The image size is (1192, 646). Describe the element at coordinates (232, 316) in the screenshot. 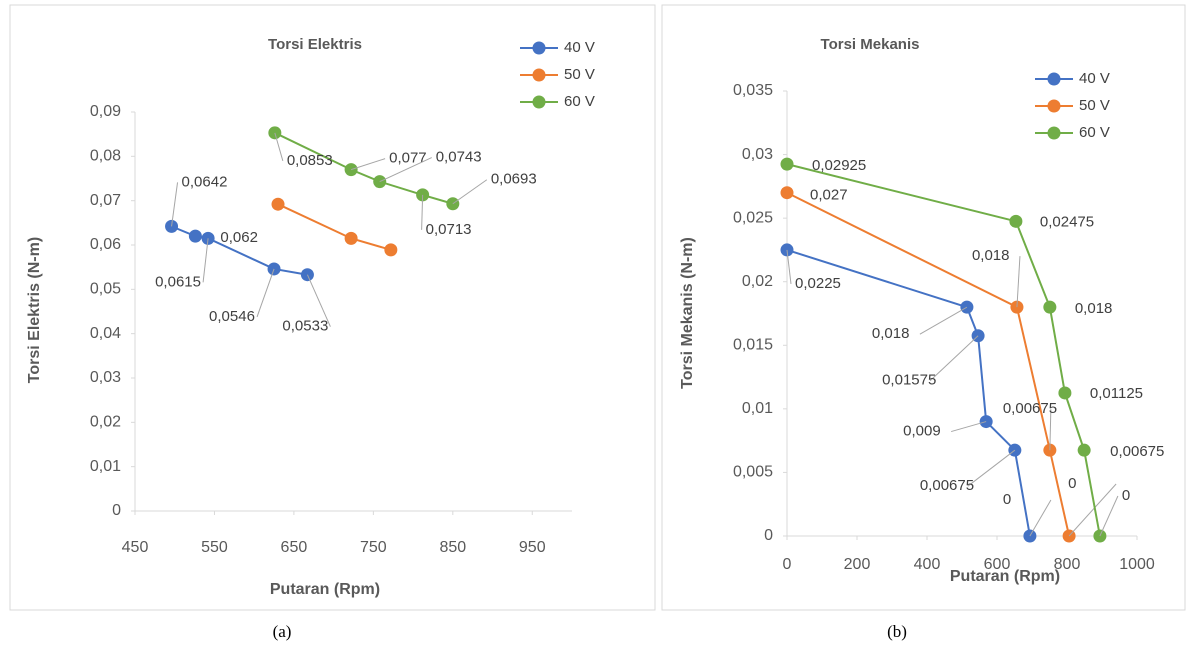

I see `data-label: 0,0546` at that location.